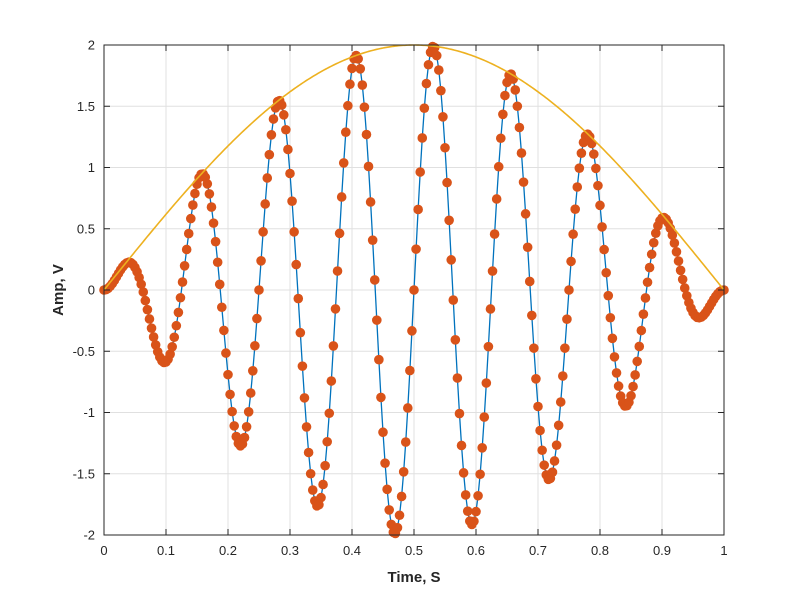  What do you see at coordinates (86, 106) in the screenshot?
I see `y-tick-label: 1.5` at bounding box center [86, 106].